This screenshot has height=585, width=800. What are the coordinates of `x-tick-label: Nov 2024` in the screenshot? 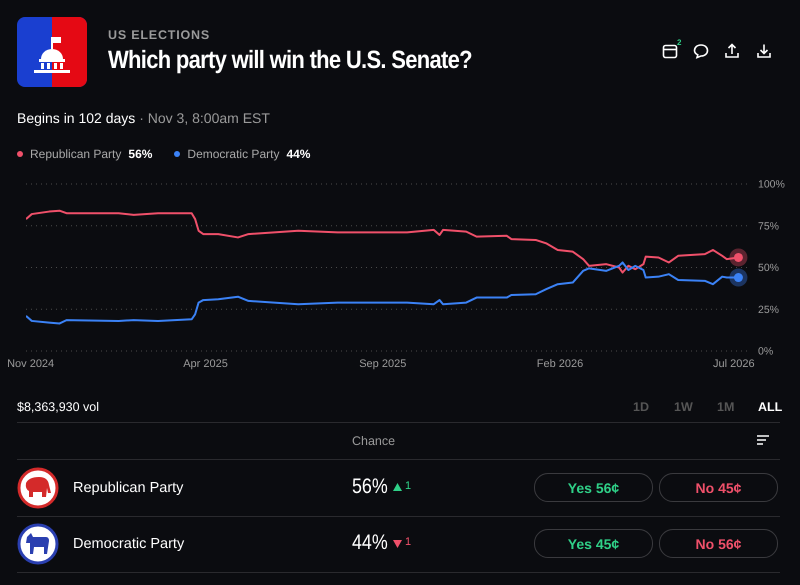 It's located at (30, 364).